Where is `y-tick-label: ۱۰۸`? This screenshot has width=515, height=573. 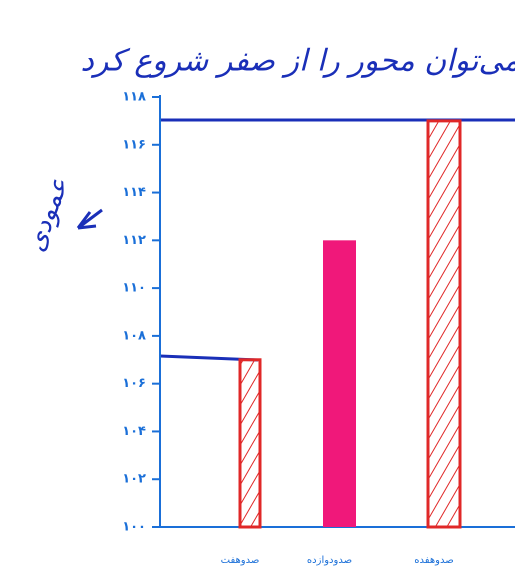 y-tick-label: ۱۰۸ is located at coordinates (134, 335).